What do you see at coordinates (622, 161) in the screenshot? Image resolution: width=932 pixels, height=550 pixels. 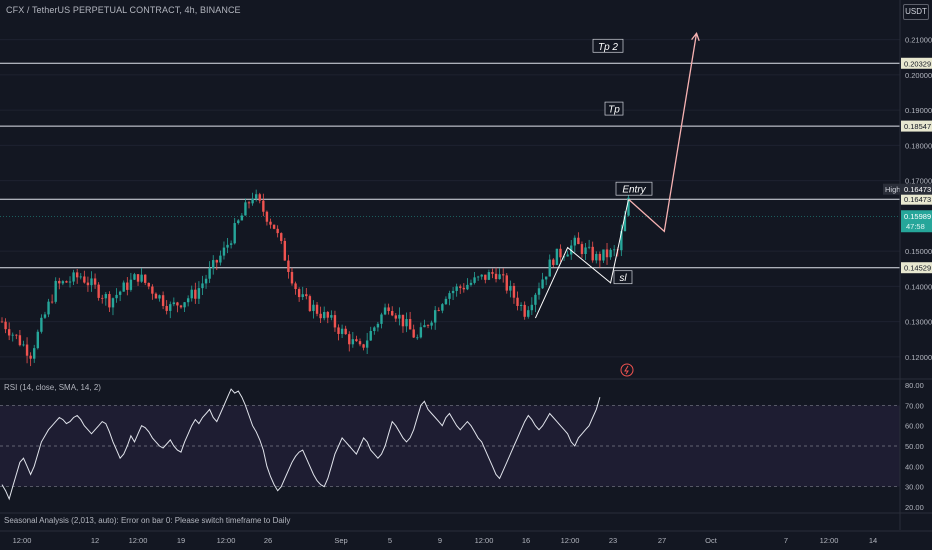 I see `annotations: Tp 2 Tp Entry sl` at bounding box center [622, 161].